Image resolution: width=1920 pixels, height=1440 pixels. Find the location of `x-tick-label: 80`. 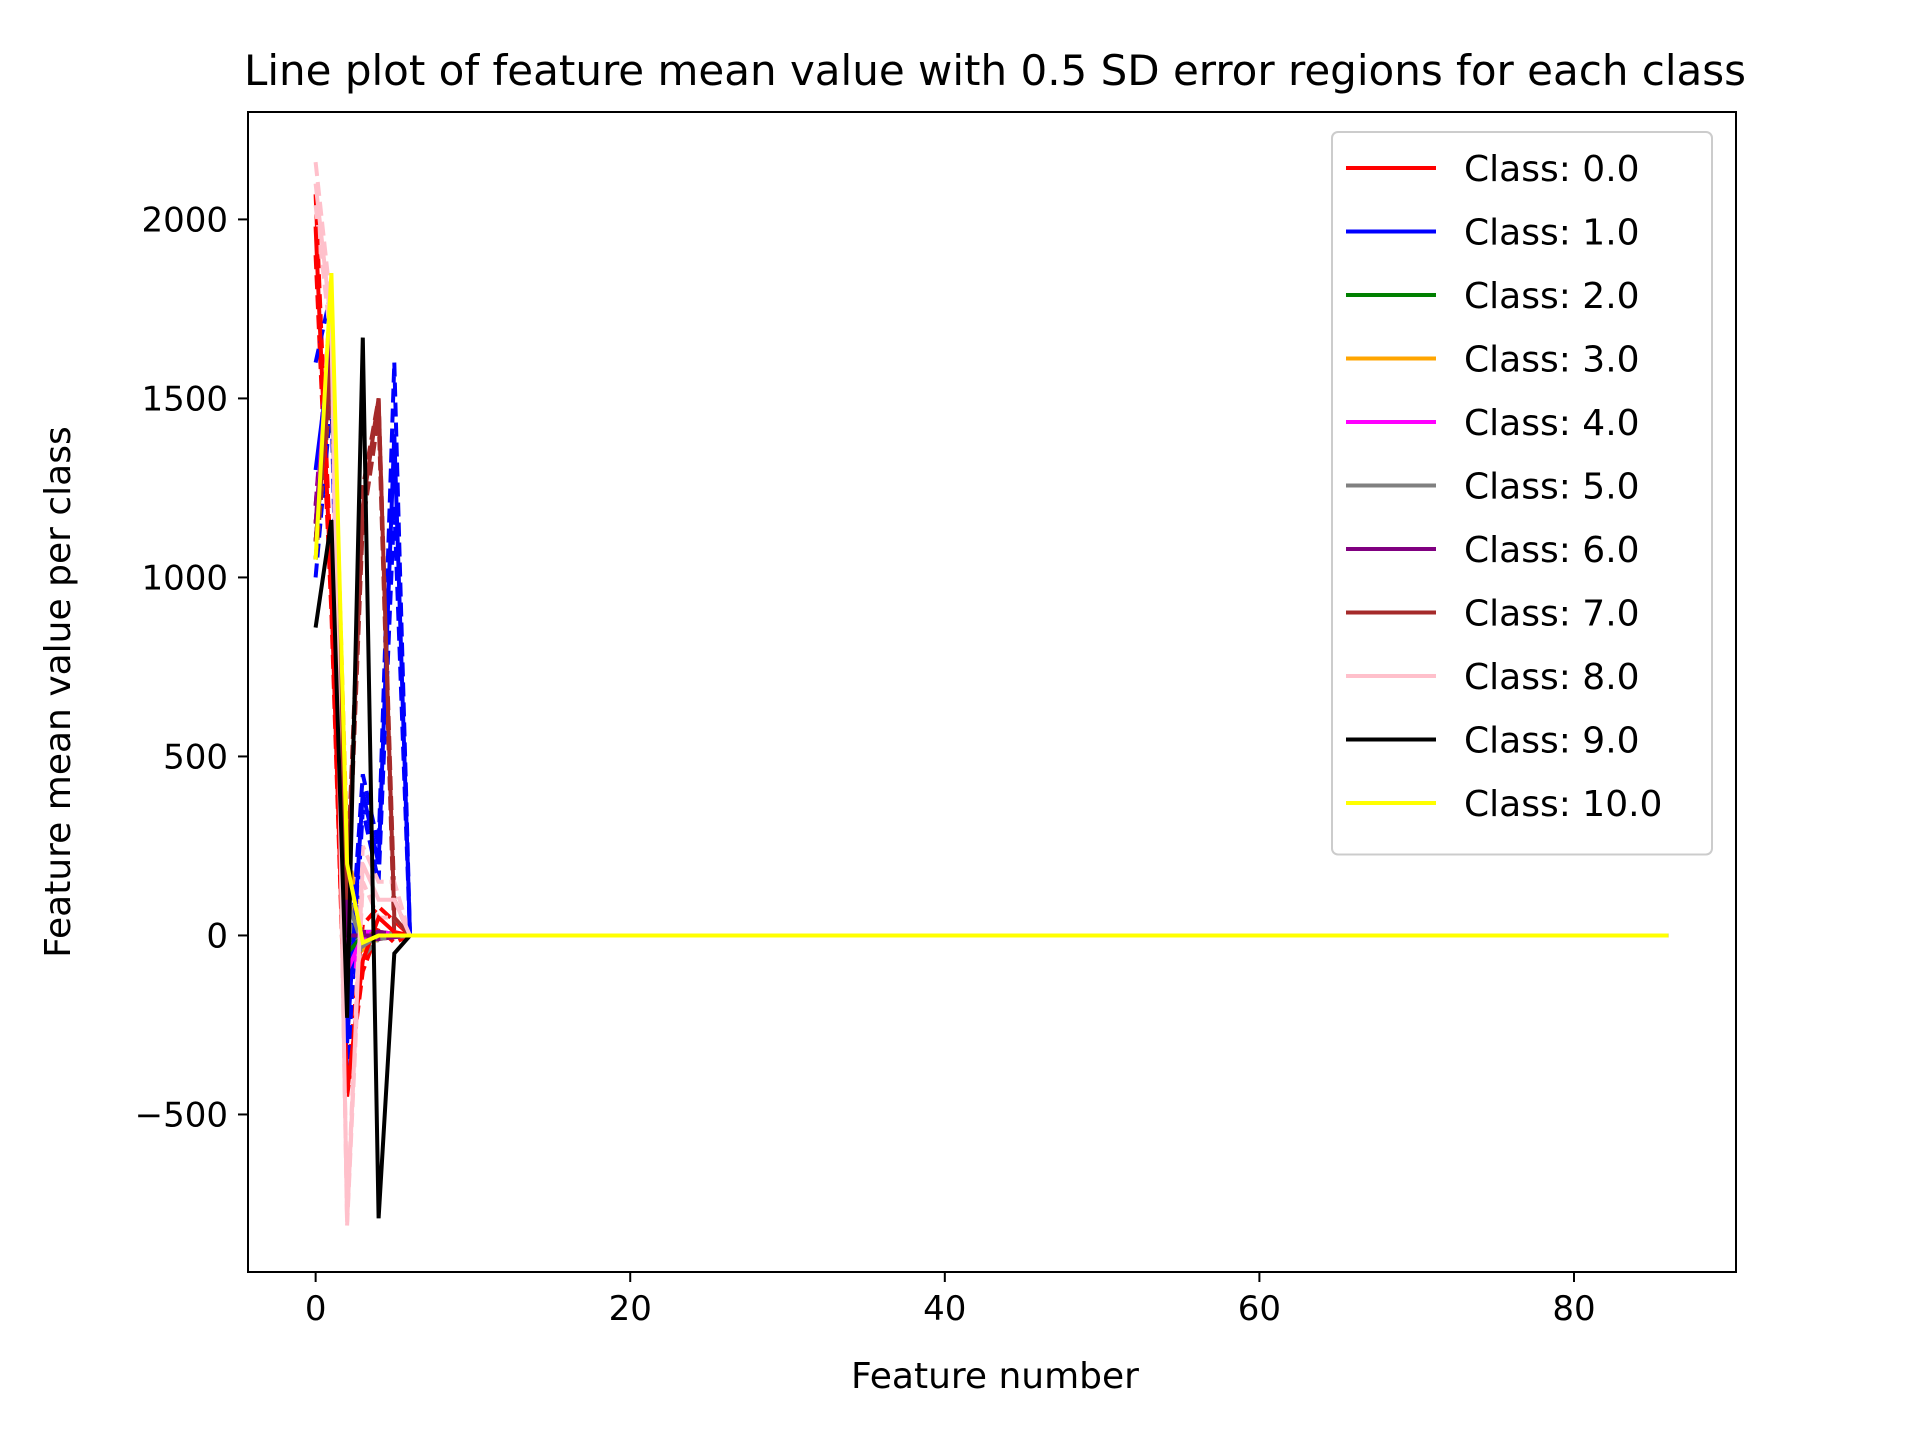

x-tick-label: 80 is located at coordinates (1573, 1309).